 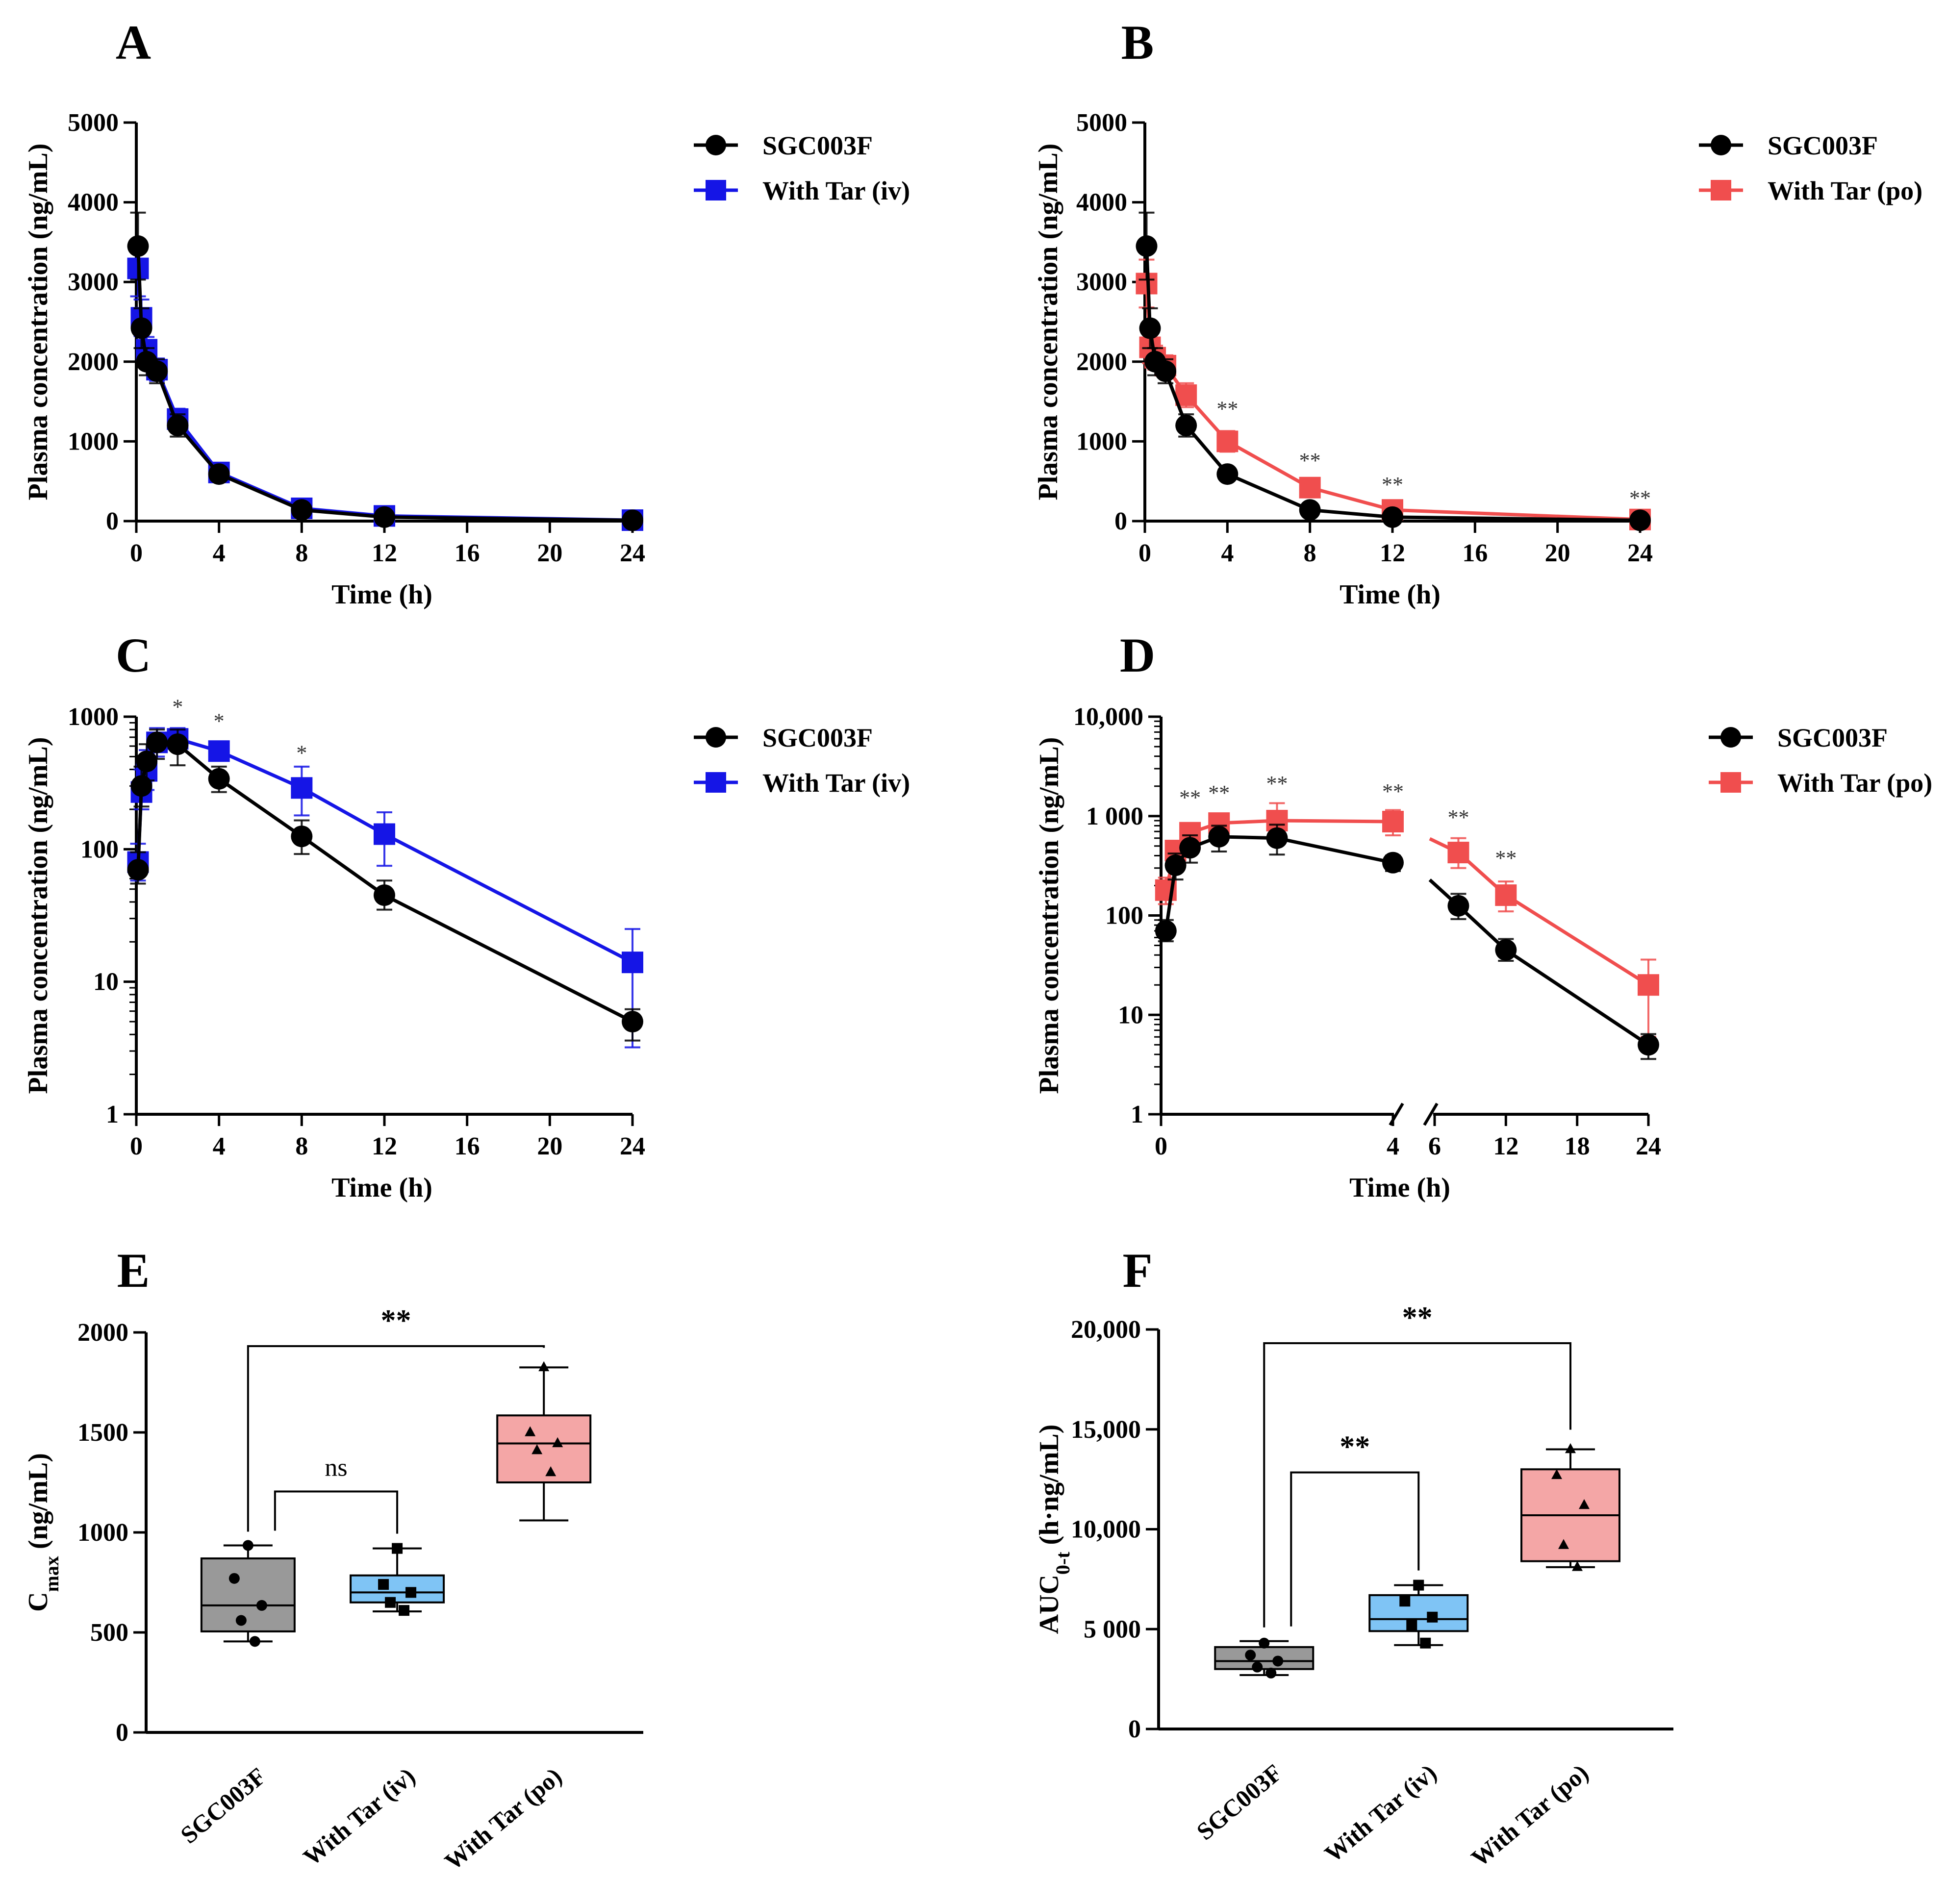 What do you see at coordinates (1832, 737) in the screenshot?
I see `legend-label-D: SGC003F` at bounding box center [1832, 737].